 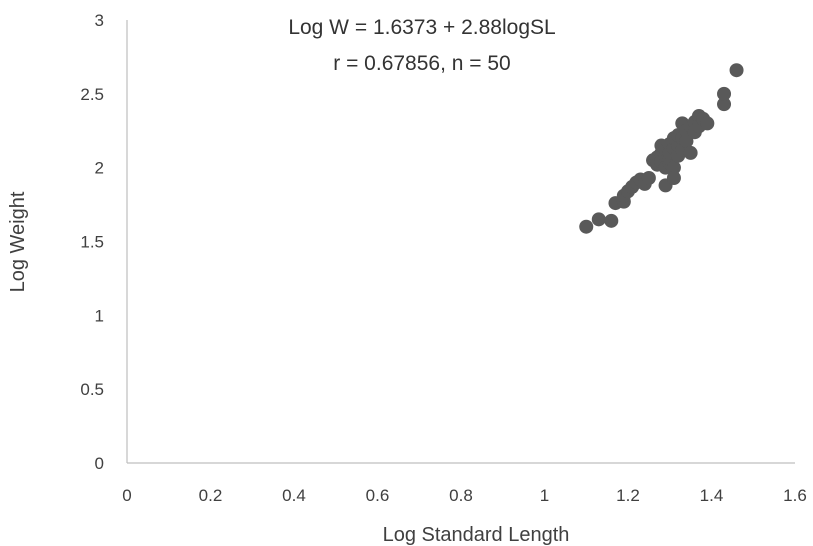 What do you see at coordinates (126, 495) in the screenshot?
I see `x-tick-label: 0` at bounding box center [126, 495].